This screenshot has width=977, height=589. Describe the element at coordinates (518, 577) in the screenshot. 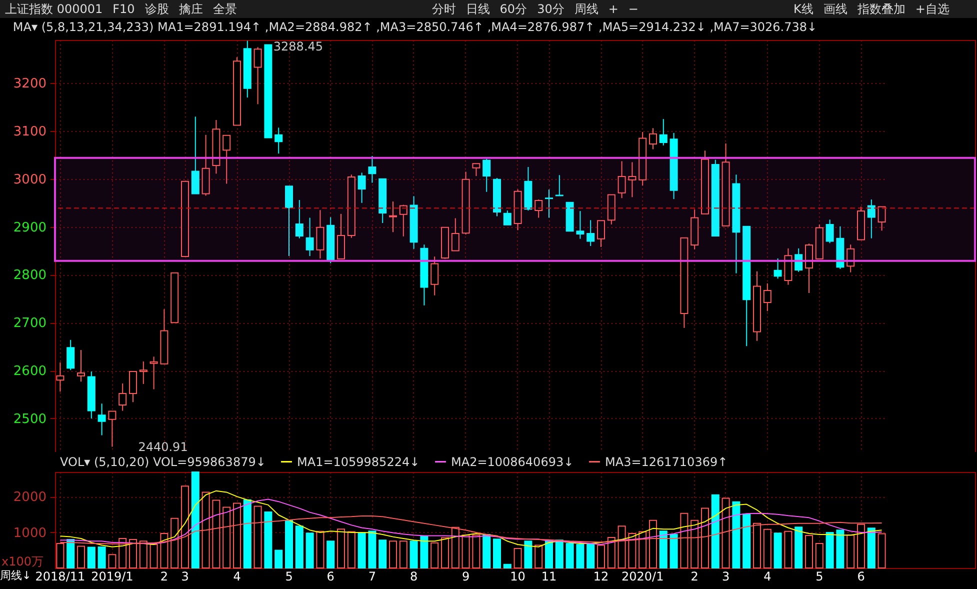

I see `x-tick-label: 10` at that location.